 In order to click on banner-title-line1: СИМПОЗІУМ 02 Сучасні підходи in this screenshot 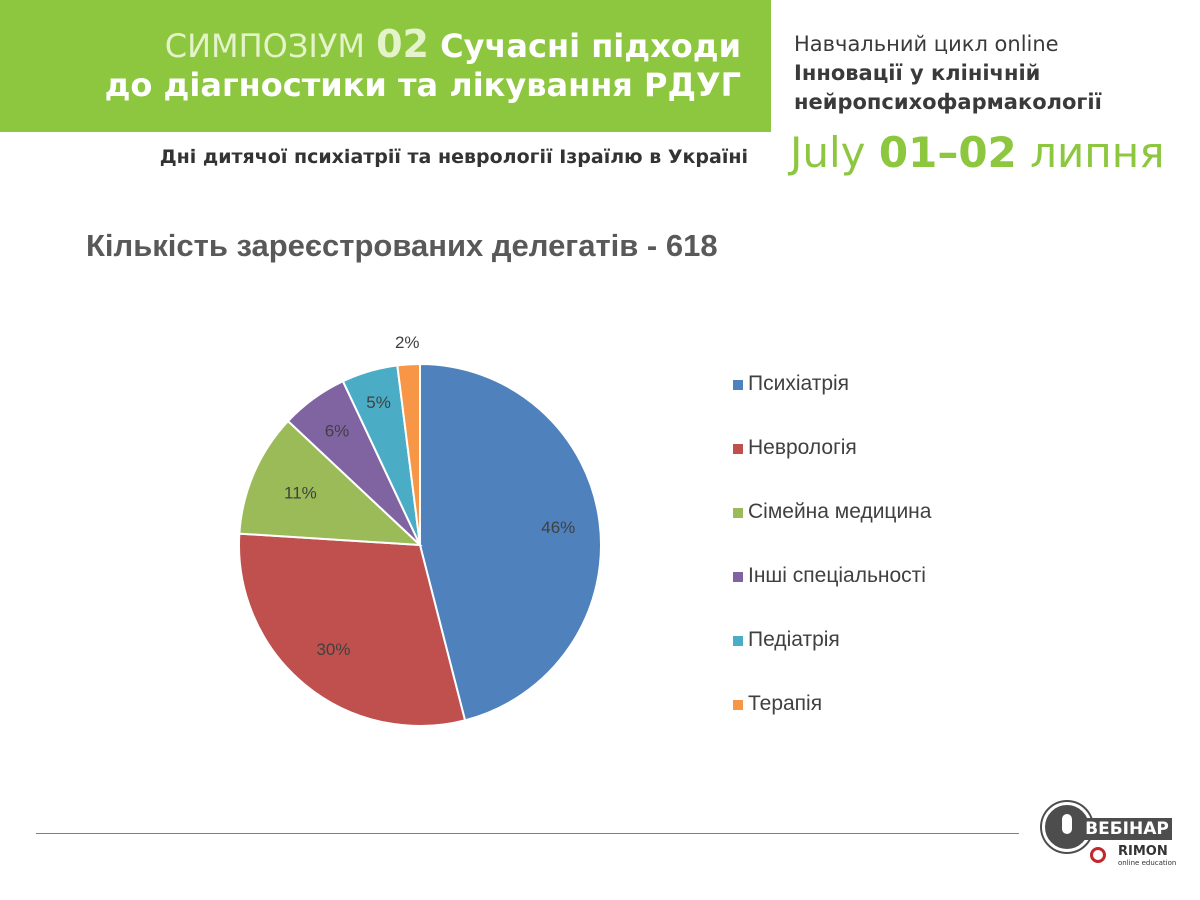, I will do `click(453, 44)`.